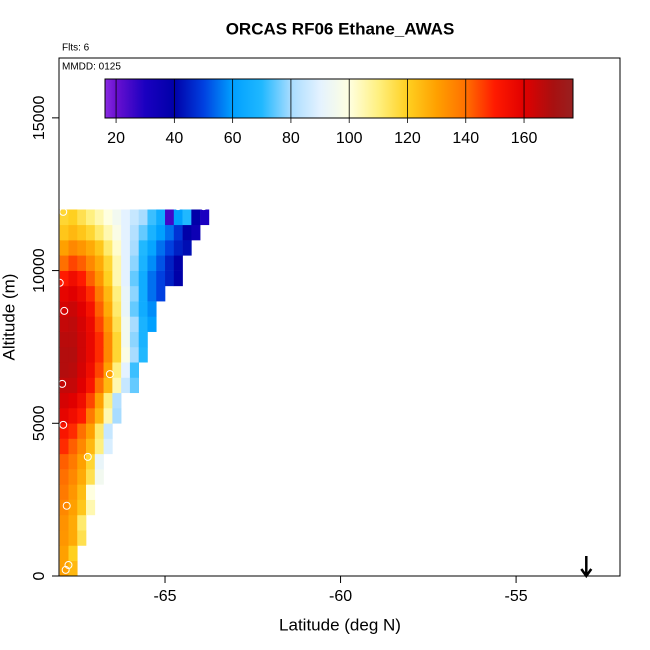 This screenshot has width=650, height=650. Describe the element at coordinates (349, 138) in the screenshot. I see `colorbar-tick-label: 100` at that location.